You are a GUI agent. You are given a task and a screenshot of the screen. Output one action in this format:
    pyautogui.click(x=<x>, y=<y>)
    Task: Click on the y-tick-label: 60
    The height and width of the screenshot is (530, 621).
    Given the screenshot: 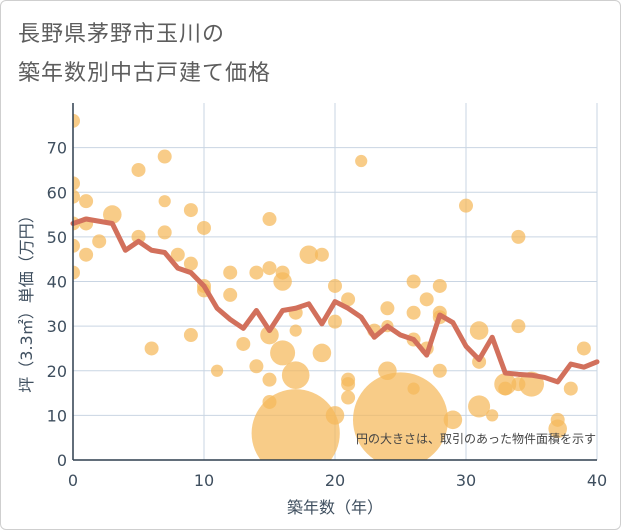 What is the action you would take?
    pyautogui.click(x=57, y=192)
    